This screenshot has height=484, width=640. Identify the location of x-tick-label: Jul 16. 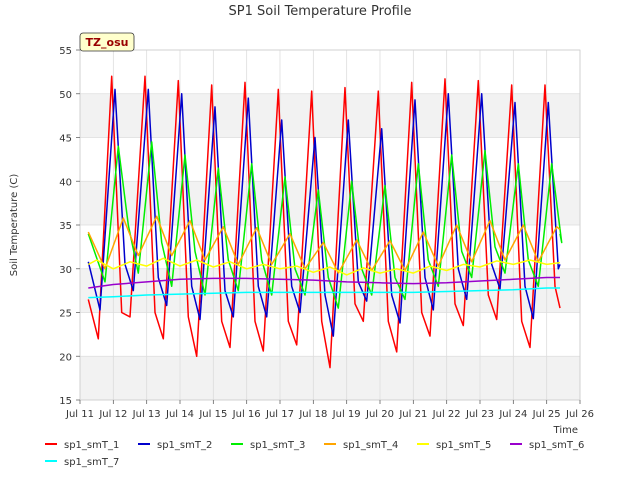
(246, 414).